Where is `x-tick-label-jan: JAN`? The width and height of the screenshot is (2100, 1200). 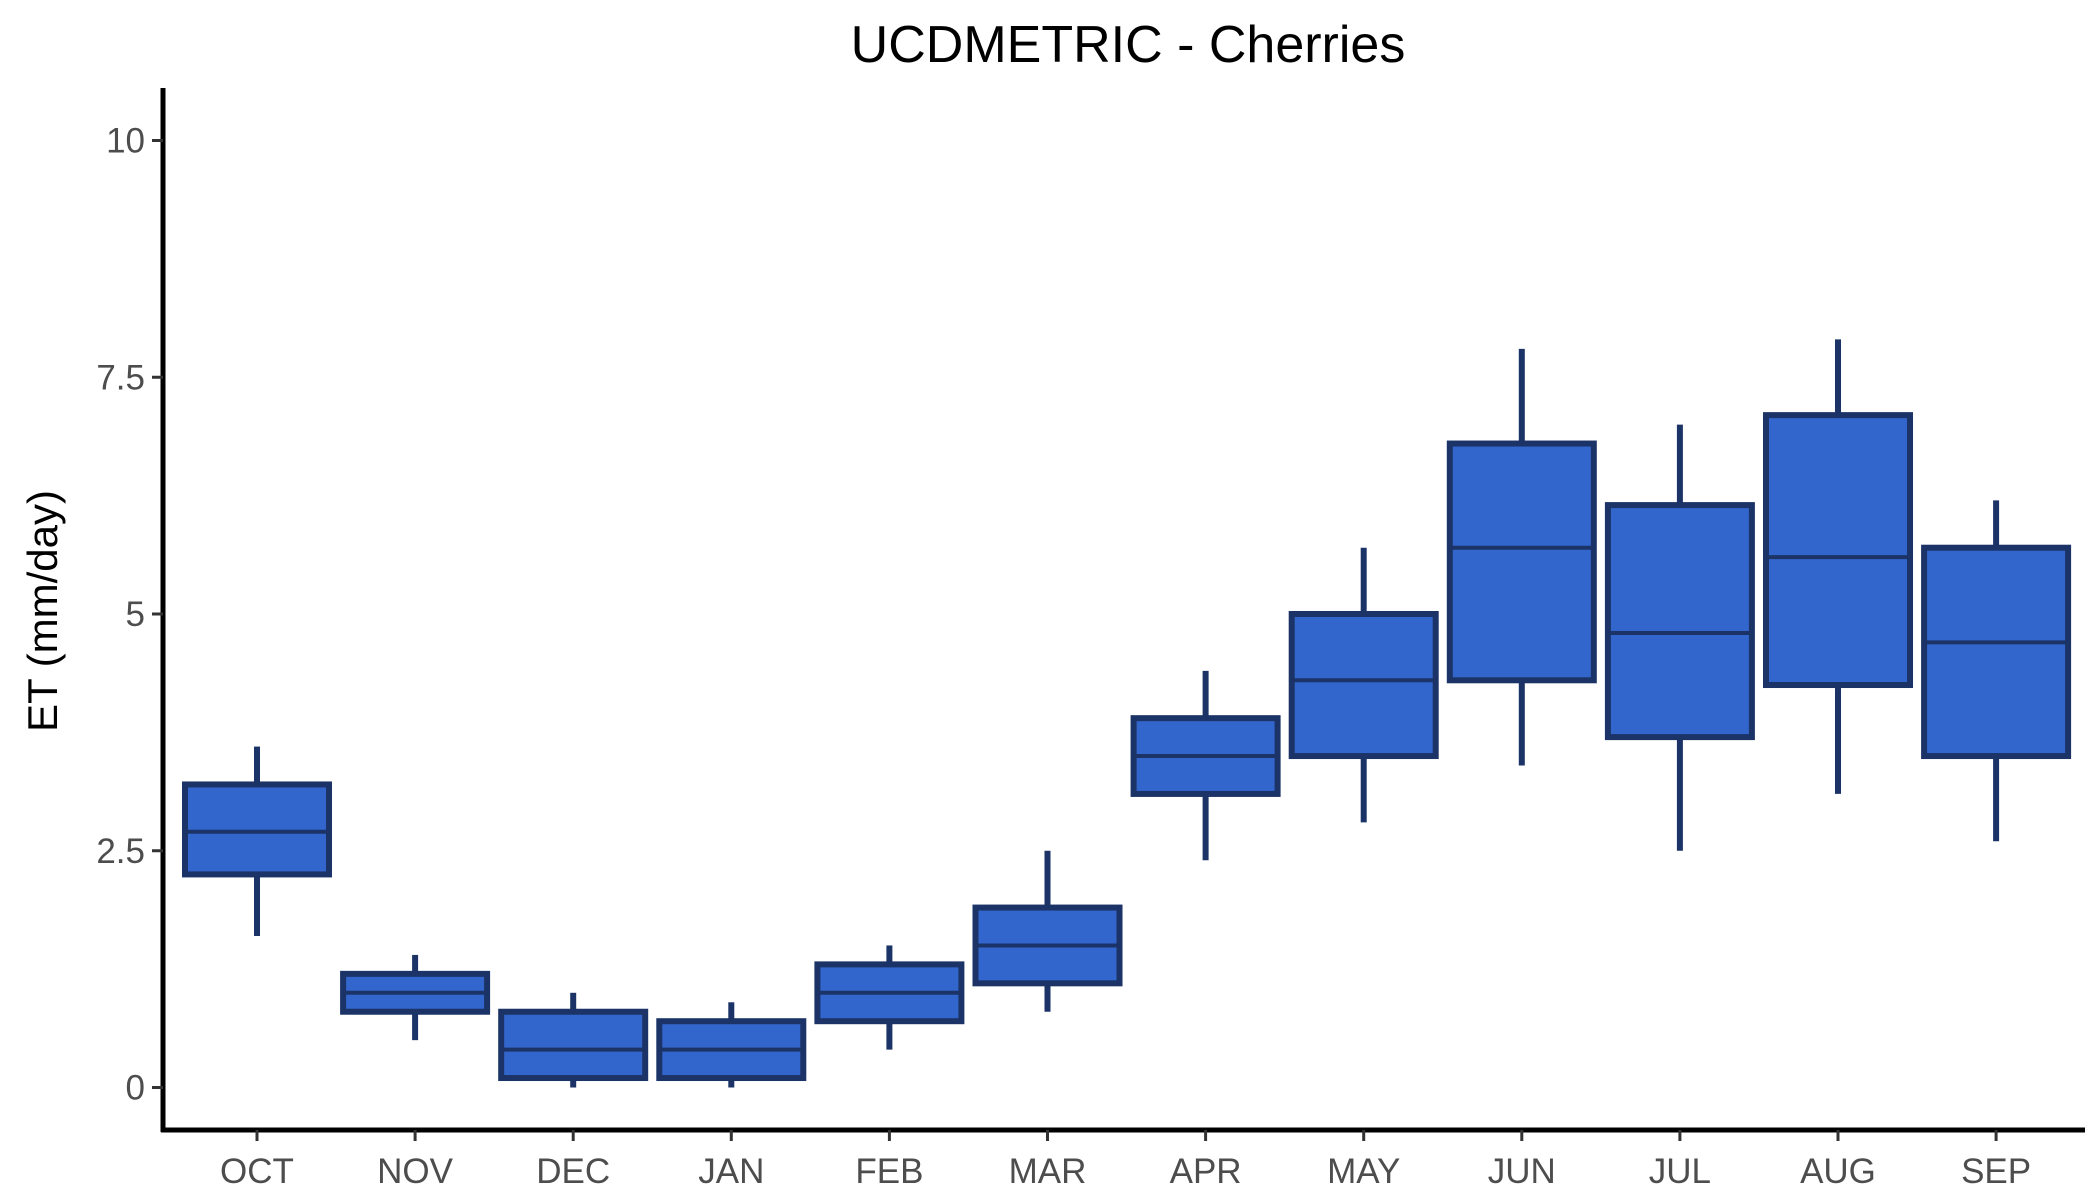 x-tick-label-jan: JAN is located at coordinates (731, 1171).